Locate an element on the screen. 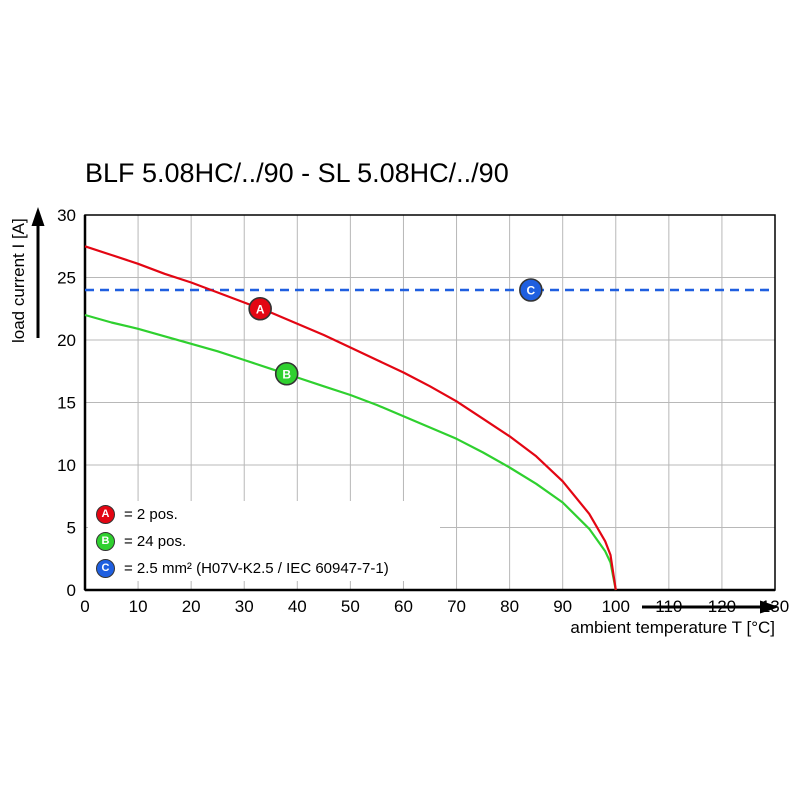  x-axis-label: ambient temperature T [°C] is located at coordinates (672, 627).